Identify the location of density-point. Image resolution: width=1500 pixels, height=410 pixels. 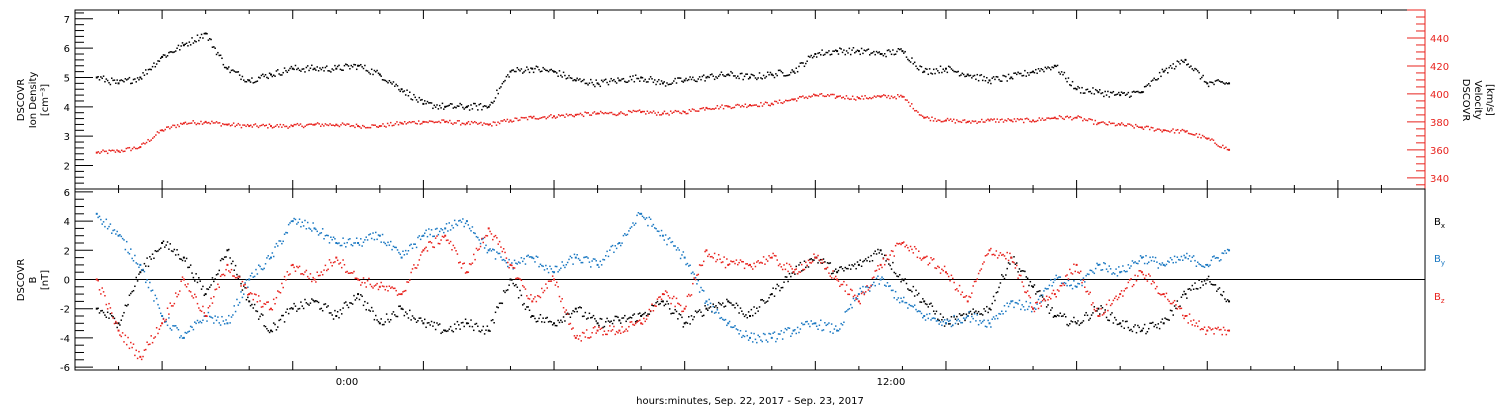
(793, 71).